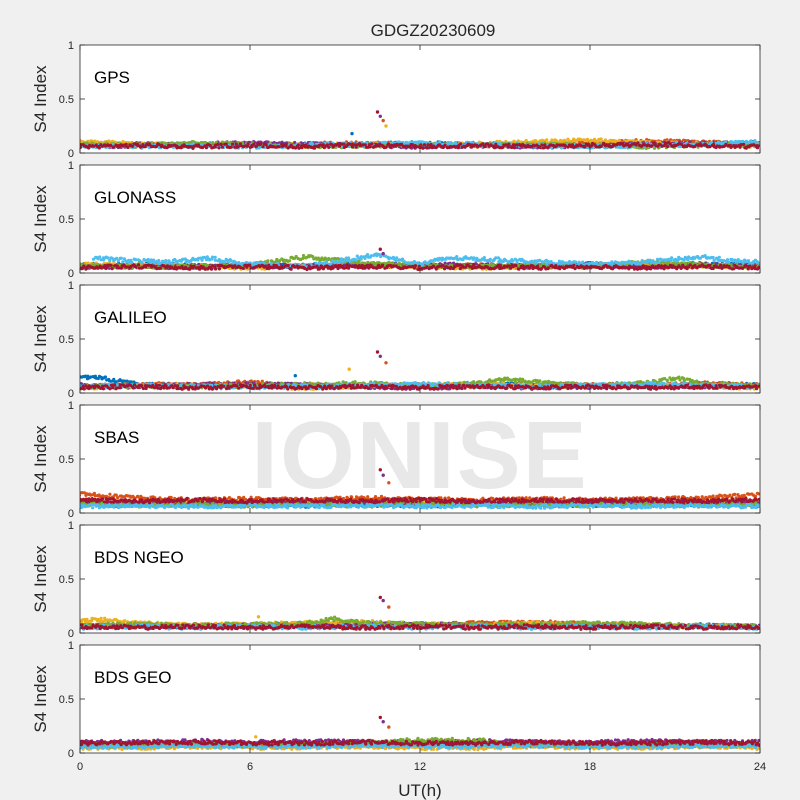 This screenshot has height=800, width=800. What do you see at coordinates (71, 46) in the screenshot?
I see `y-tick-label: 1` at bounding box center [71, 46].